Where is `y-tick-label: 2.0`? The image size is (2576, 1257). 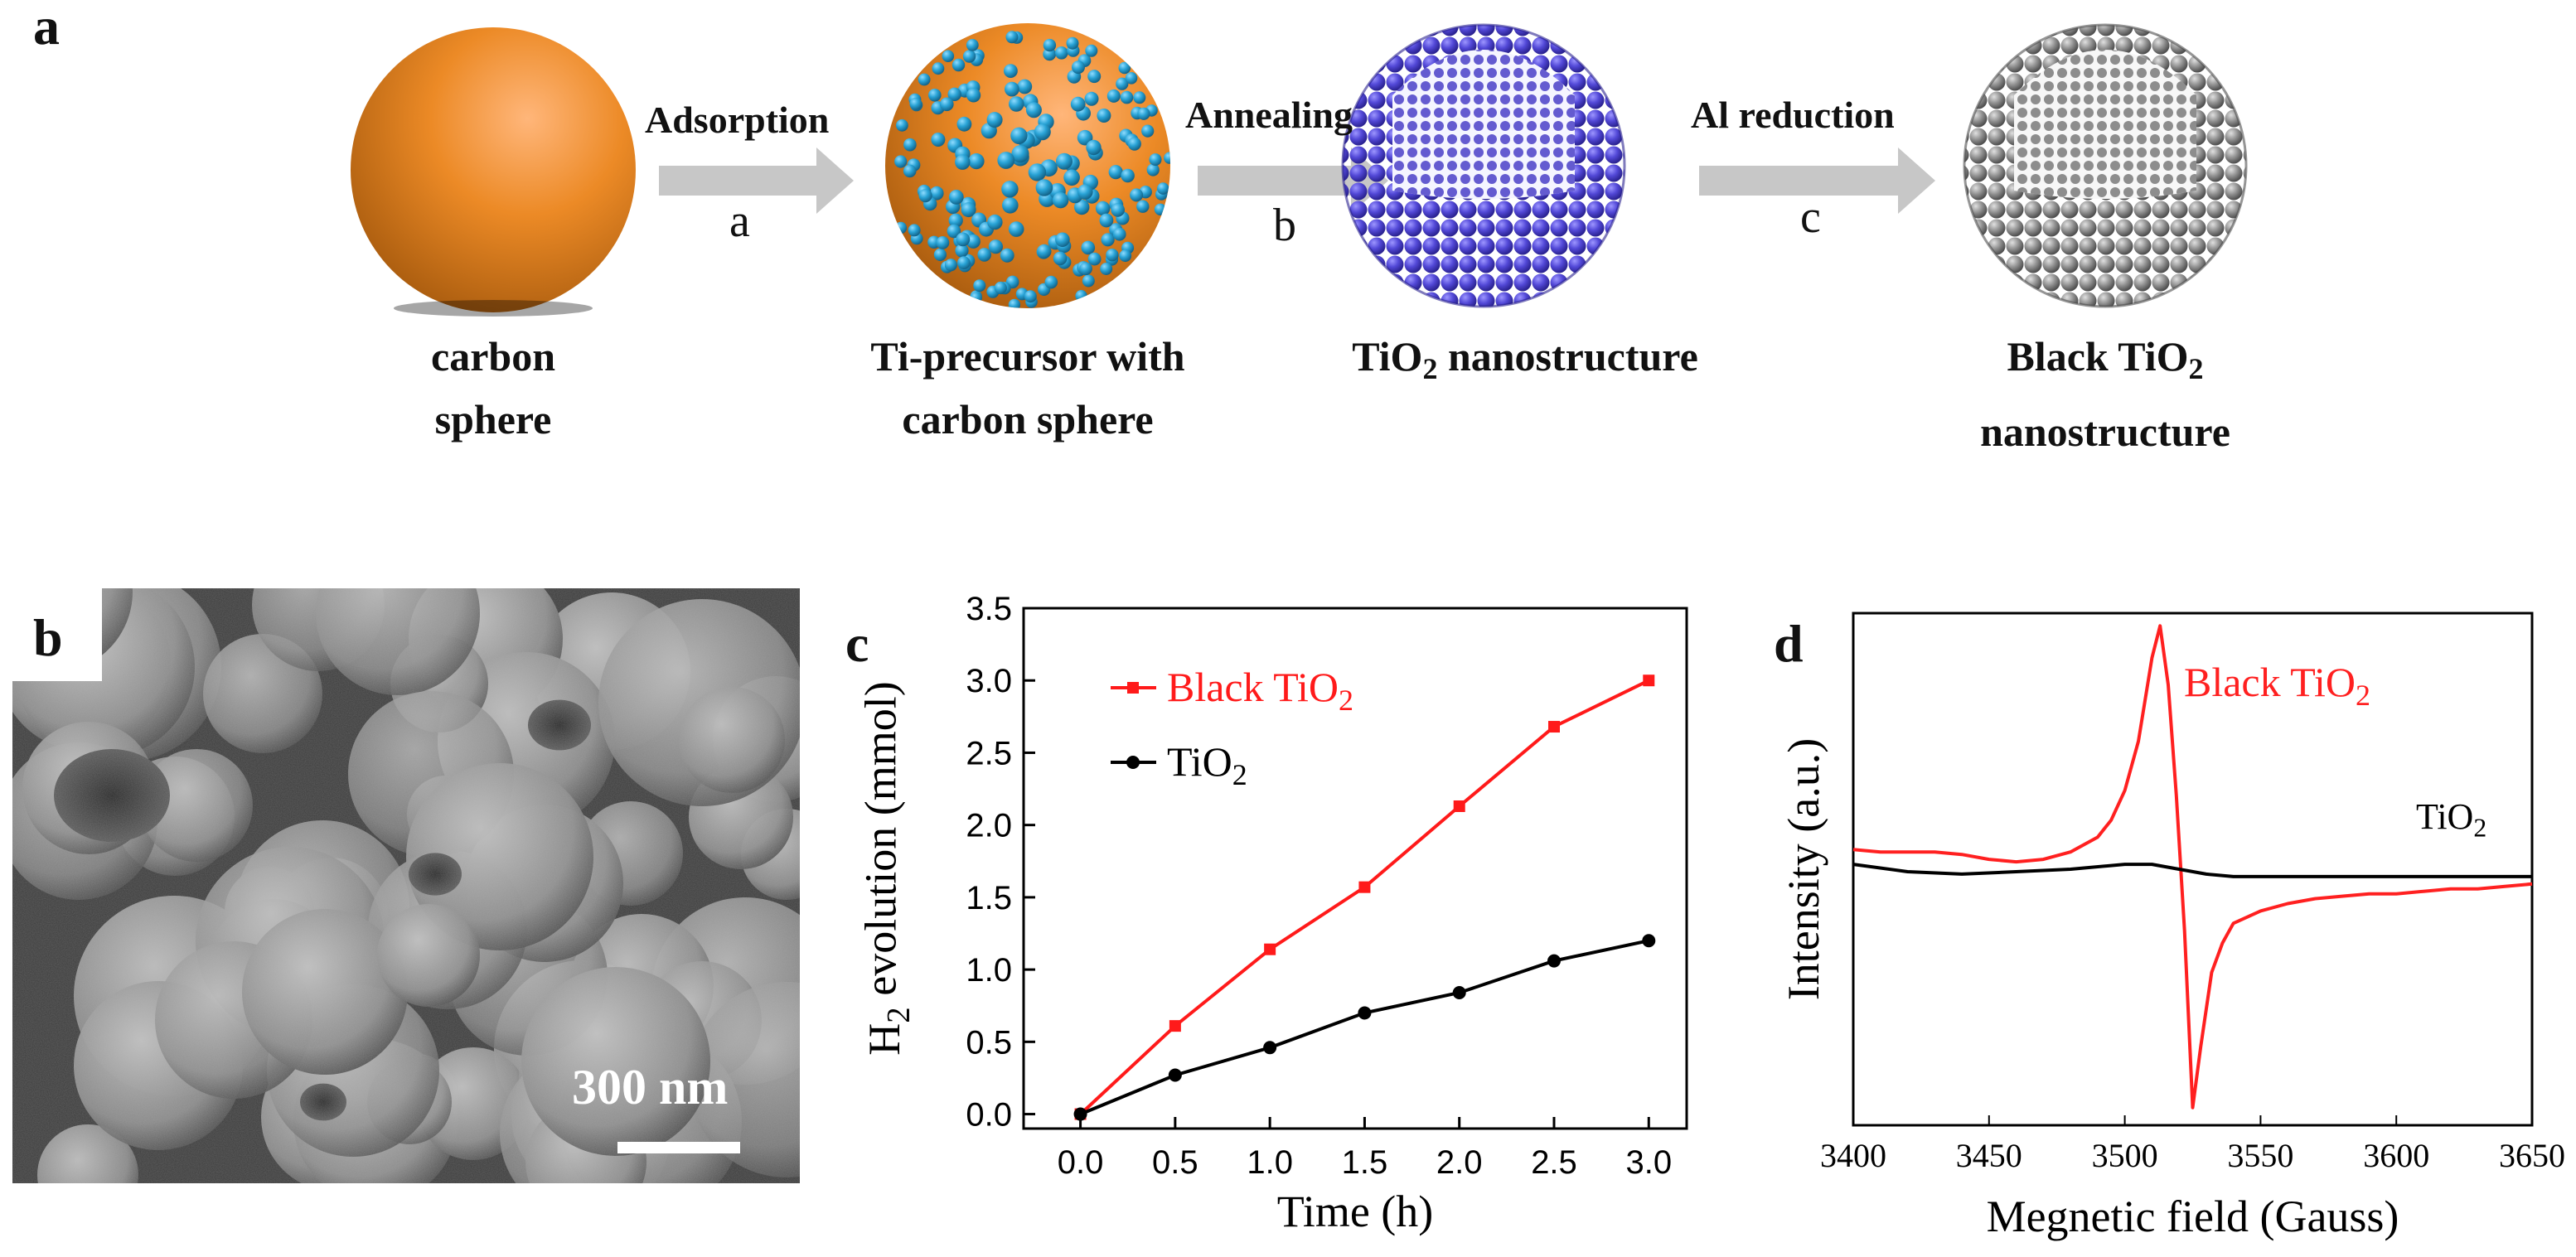
y-tick-label: 2.0 is located at coordinates (989, 826).